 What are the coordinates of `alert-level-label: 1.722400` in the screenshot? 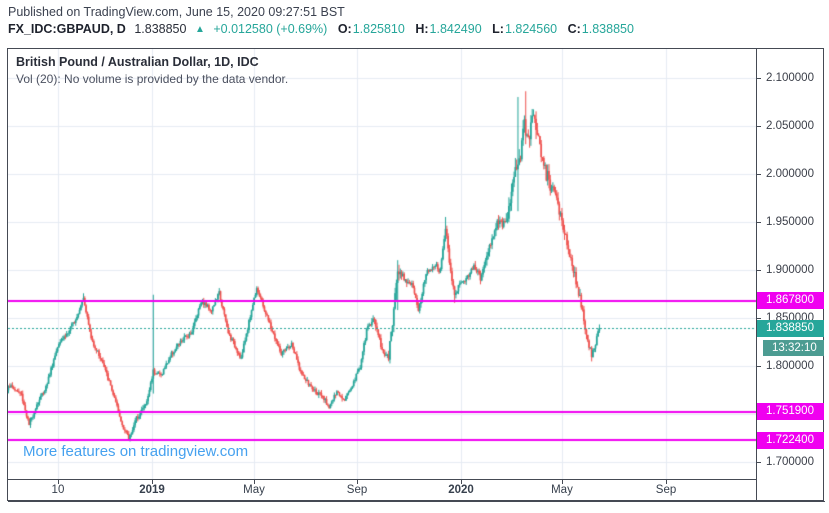 It's located at (790, 440).